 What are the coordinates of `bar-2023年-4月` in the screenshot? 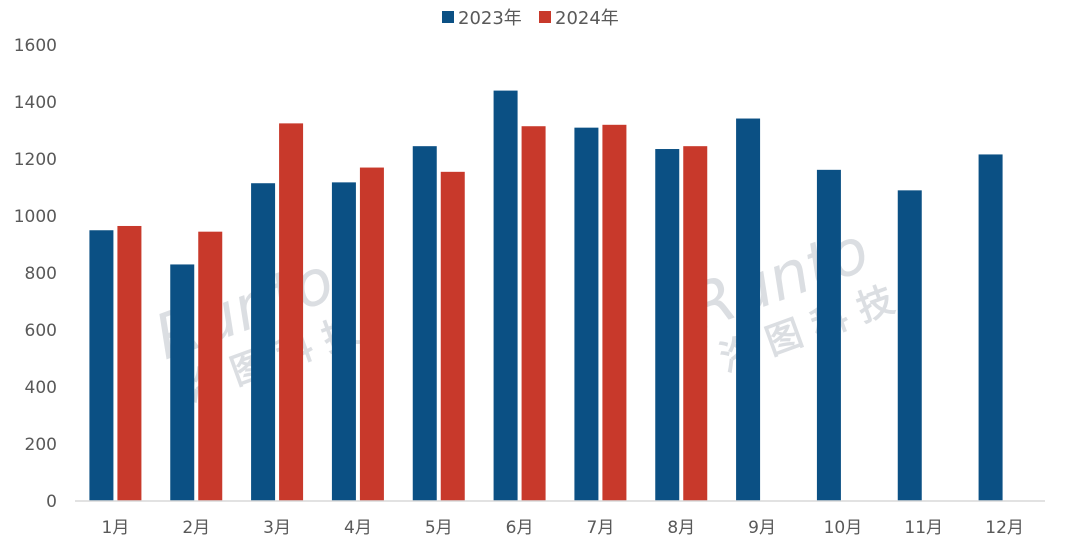 It's located at (343, 341).